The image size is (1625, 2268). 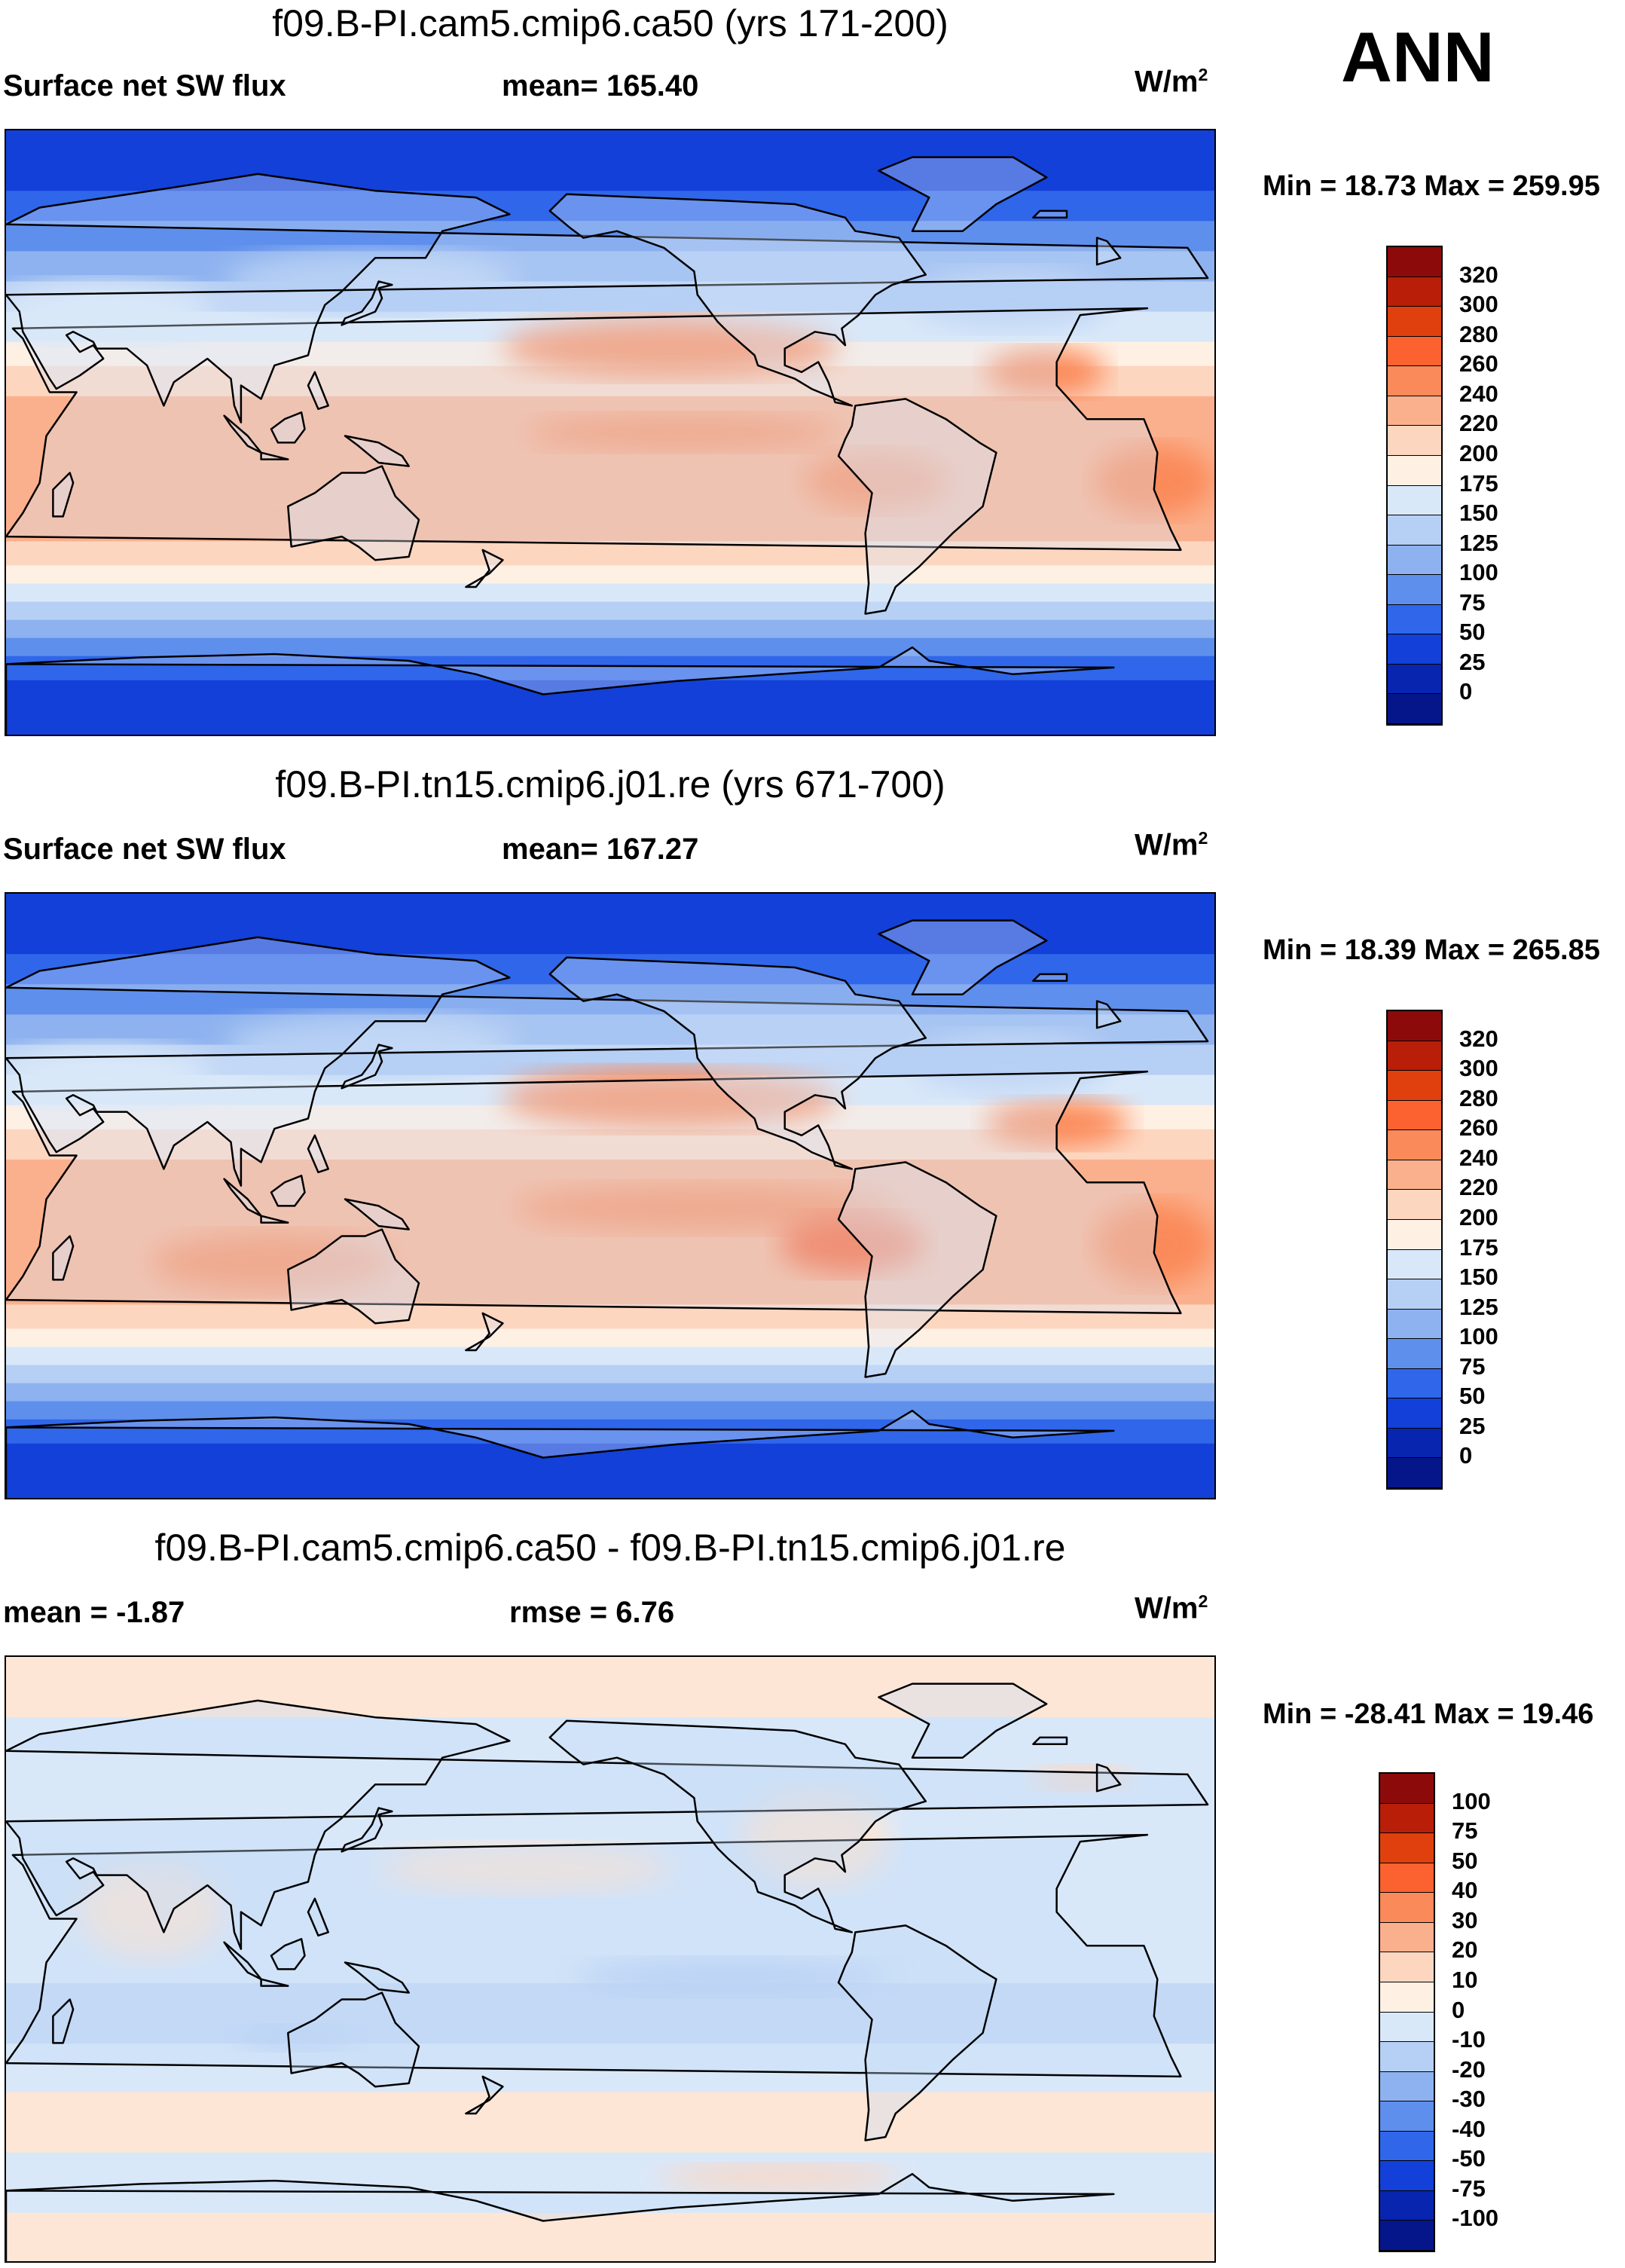 I want to click on colorbar-tick-label: -30, so click(x=1469, y=2099).